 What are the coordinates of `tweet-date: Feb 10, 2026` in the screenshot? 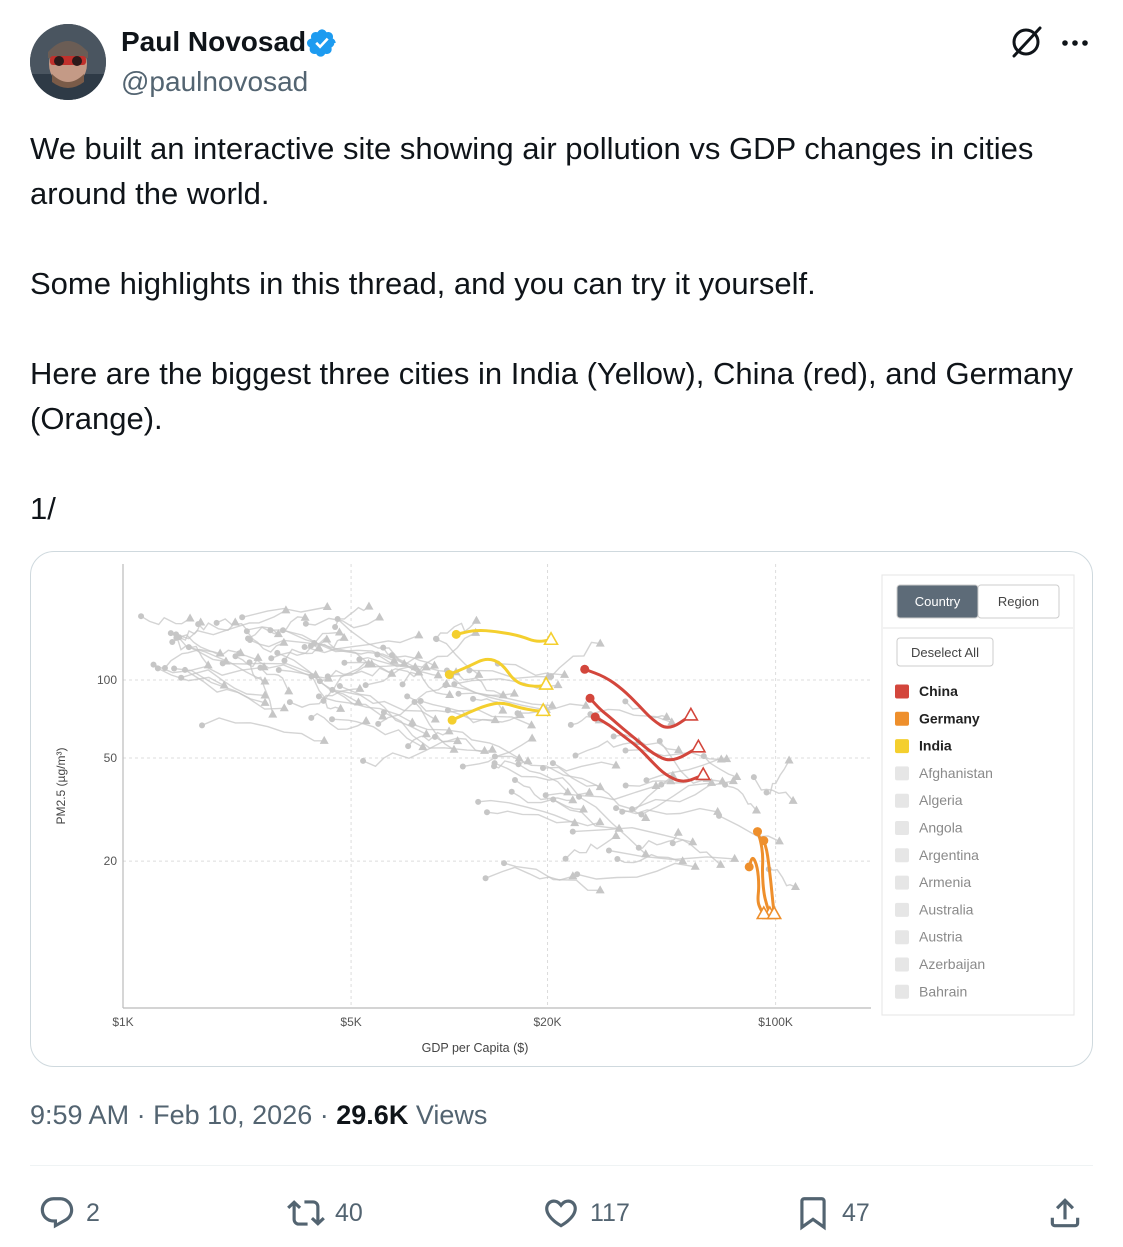 It's located at (233, 1115).